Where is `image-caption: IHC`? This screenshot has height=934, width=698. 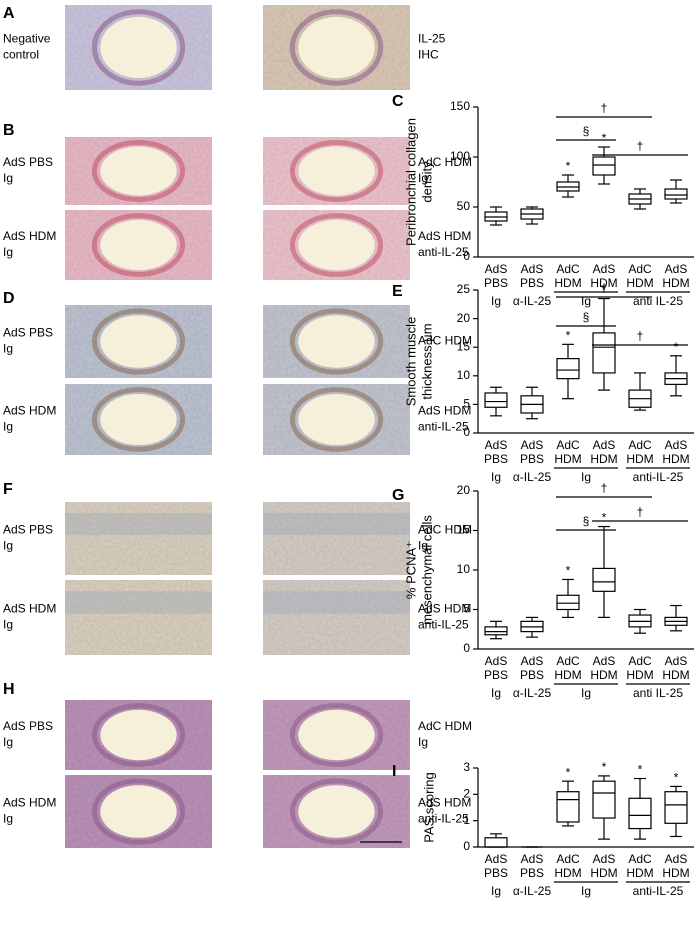
image-caption: IHC is located at coordinates (428, 55).